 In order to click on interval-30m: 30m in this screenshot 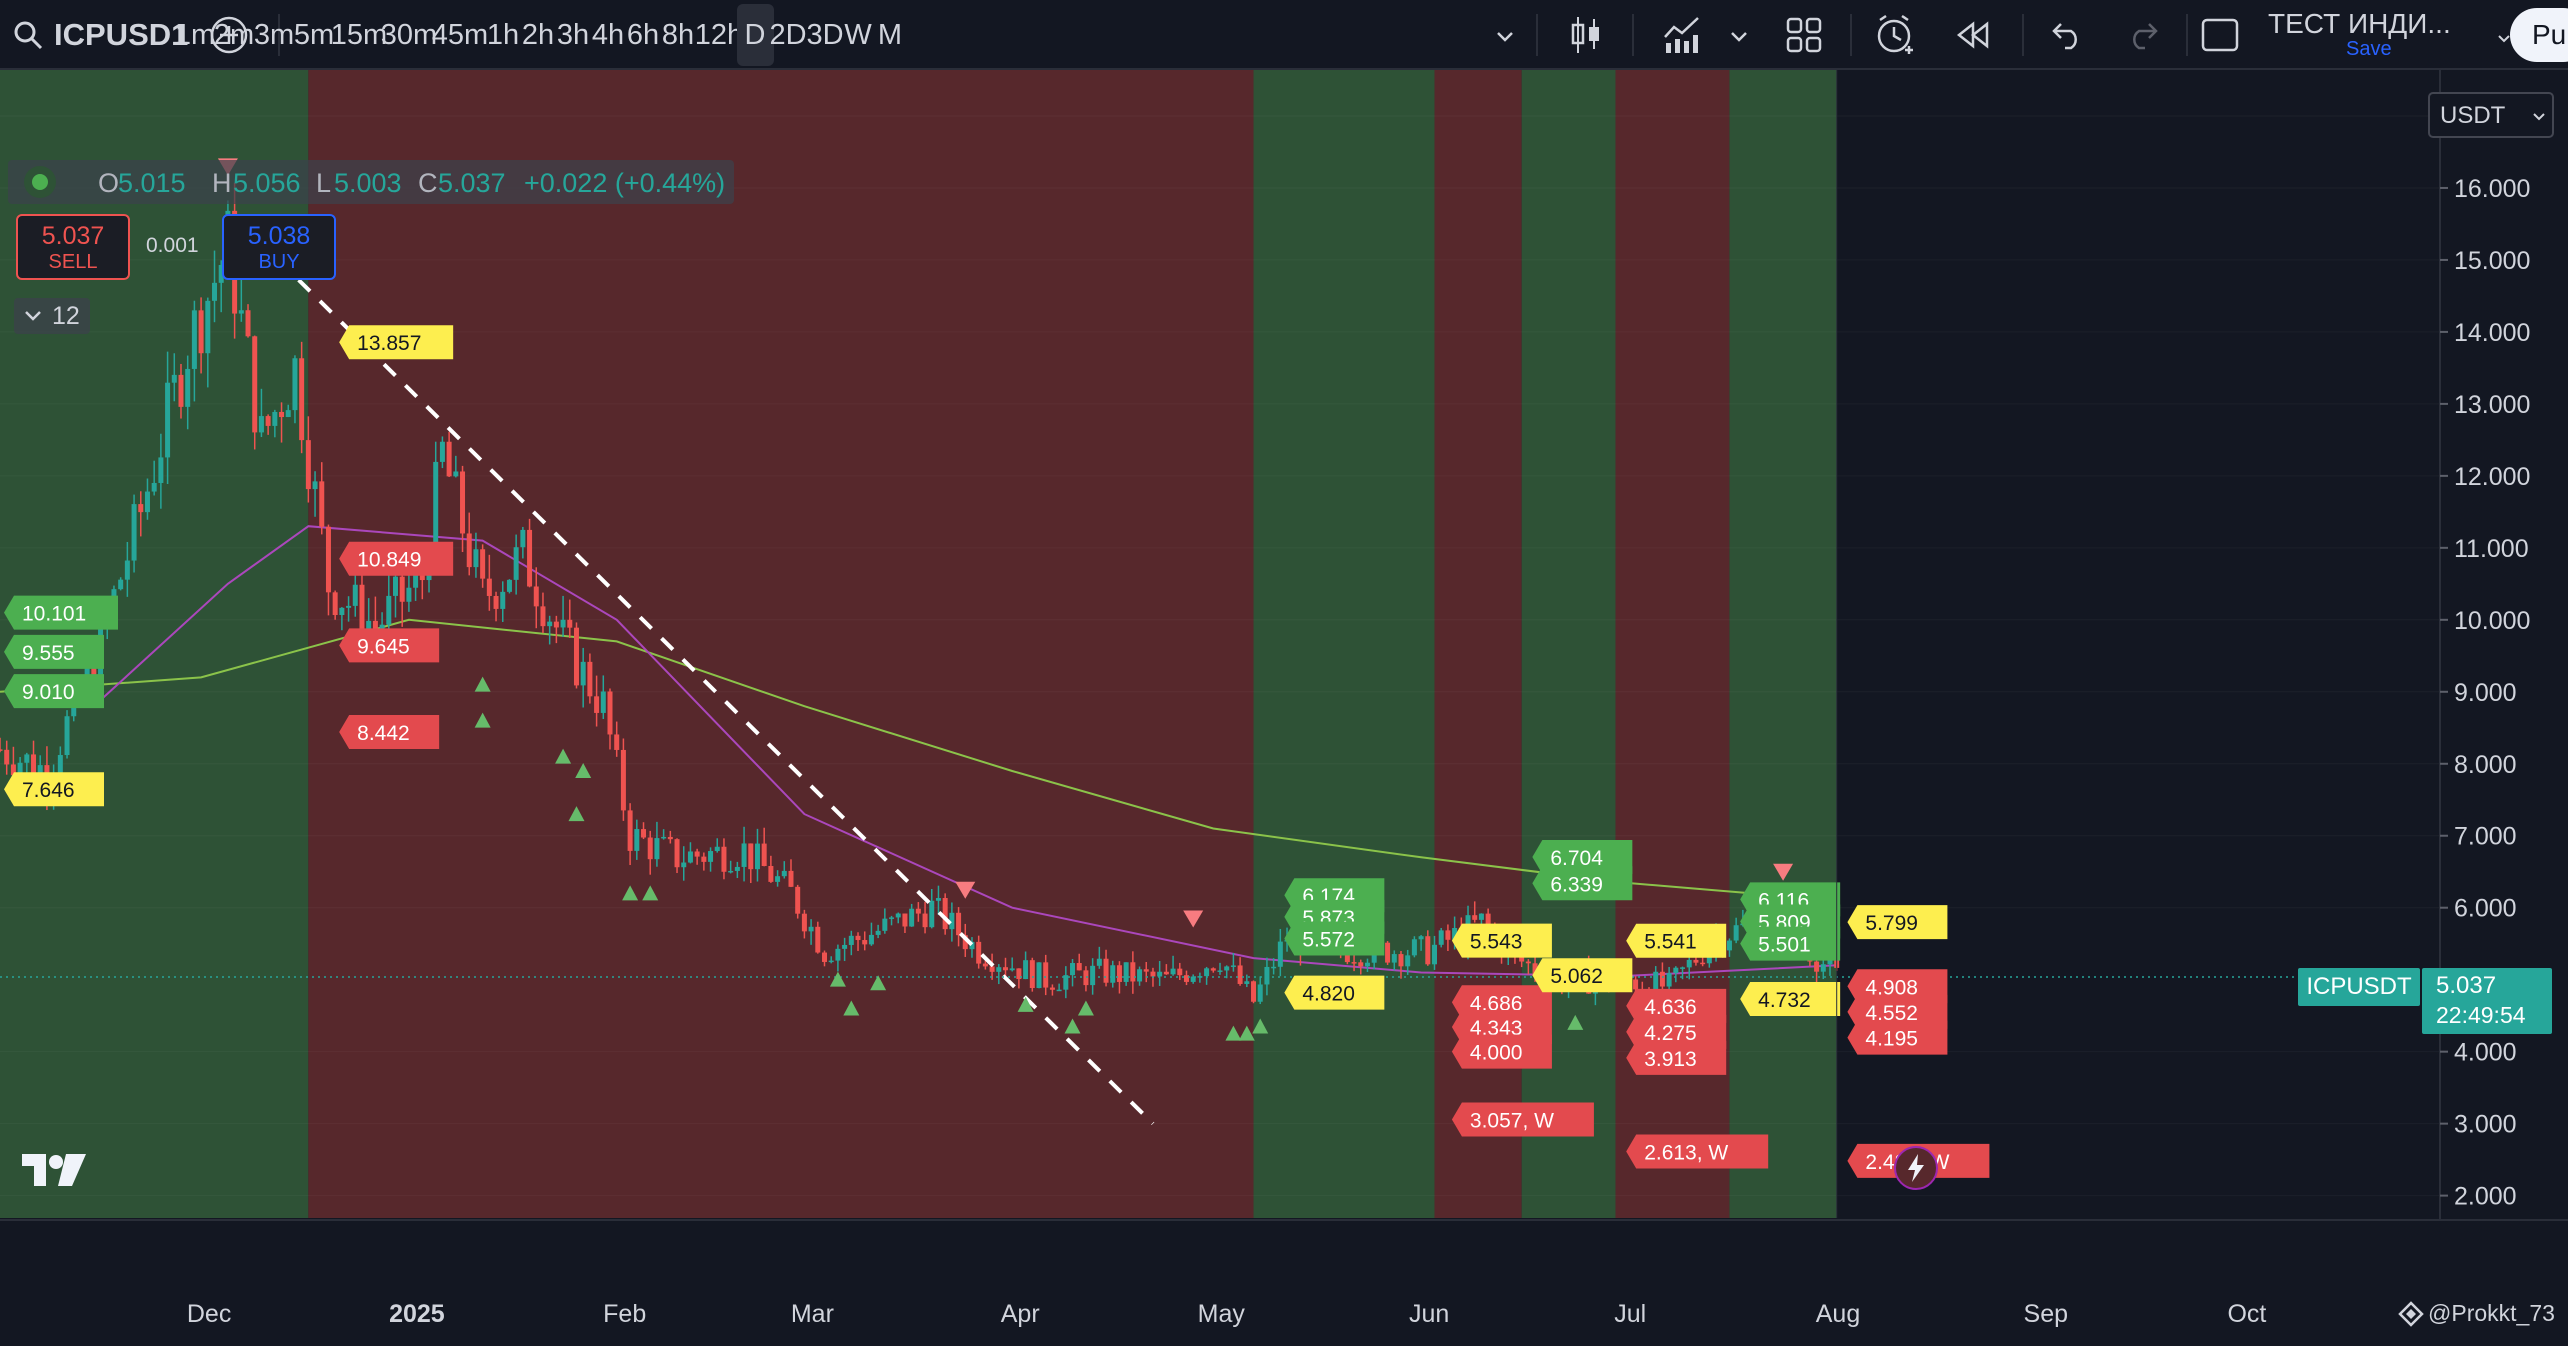, I will do `click(409, 35)`.